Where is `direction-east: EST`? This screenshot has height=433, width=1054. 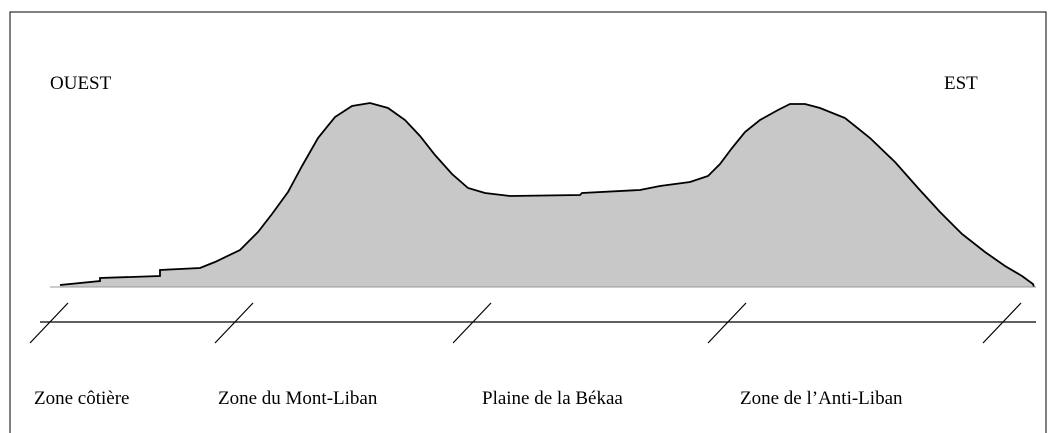 direction-east: EST is located at coordinates (961, 83).